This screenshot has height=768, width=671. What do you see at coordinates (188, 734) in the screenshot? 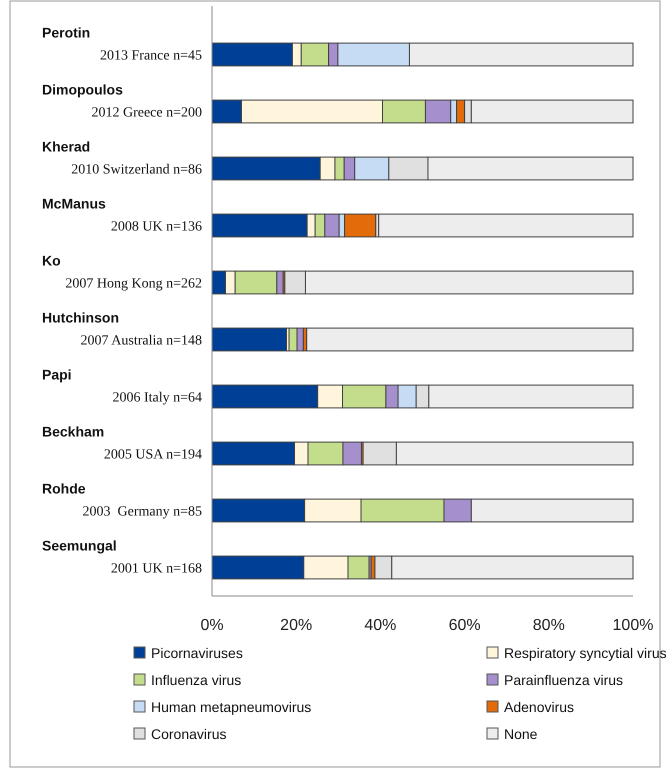
I see `legend-label: Coronavirus` at bounding box center [188, 734].